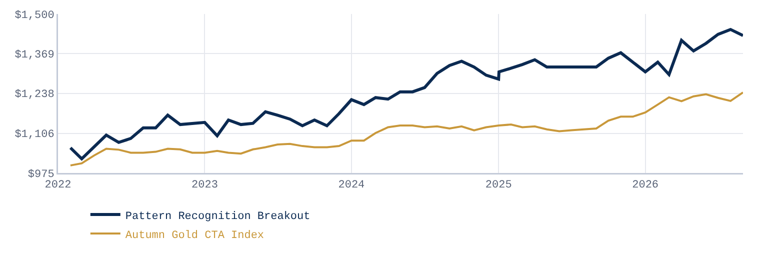  I want to click on y-tick-label: $1,238, so click(34, 95).